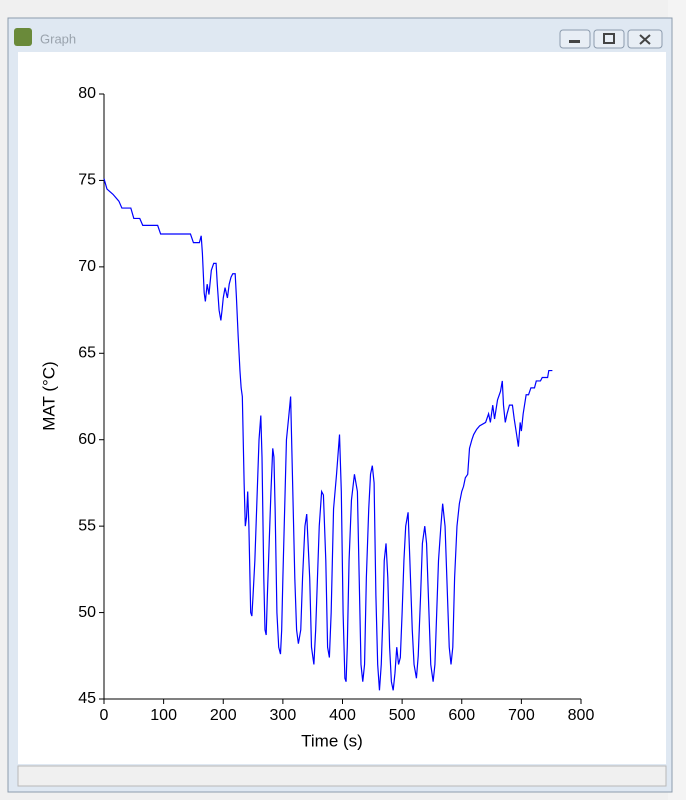 This screenshot has height=800, width=686. What do you see at coordinates (283, 715) in the screenshot?
I see `x-tick-label: 300` at bounding box center [283, 715].